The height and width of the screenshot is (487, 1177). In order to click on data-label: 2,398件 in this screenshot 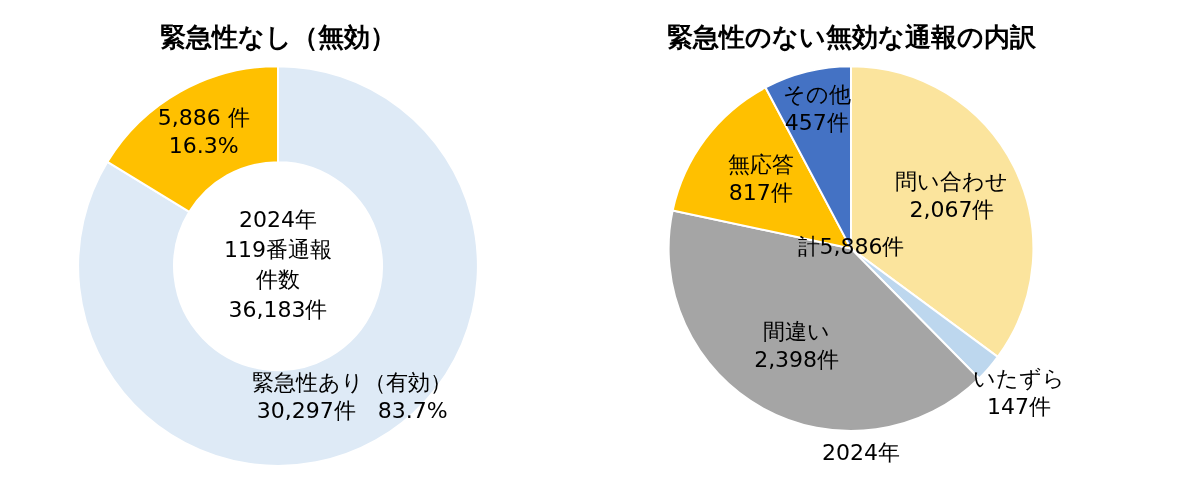, I will do `click(797, 360)`.